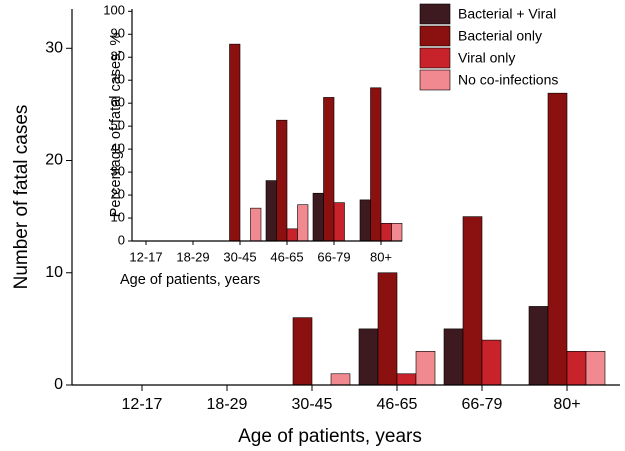 The height and width of the screenshot is (451, 625). Describe the element at coordinates (508, 80) in the screenshot. I see `legend-label: No co-infections` at that location.